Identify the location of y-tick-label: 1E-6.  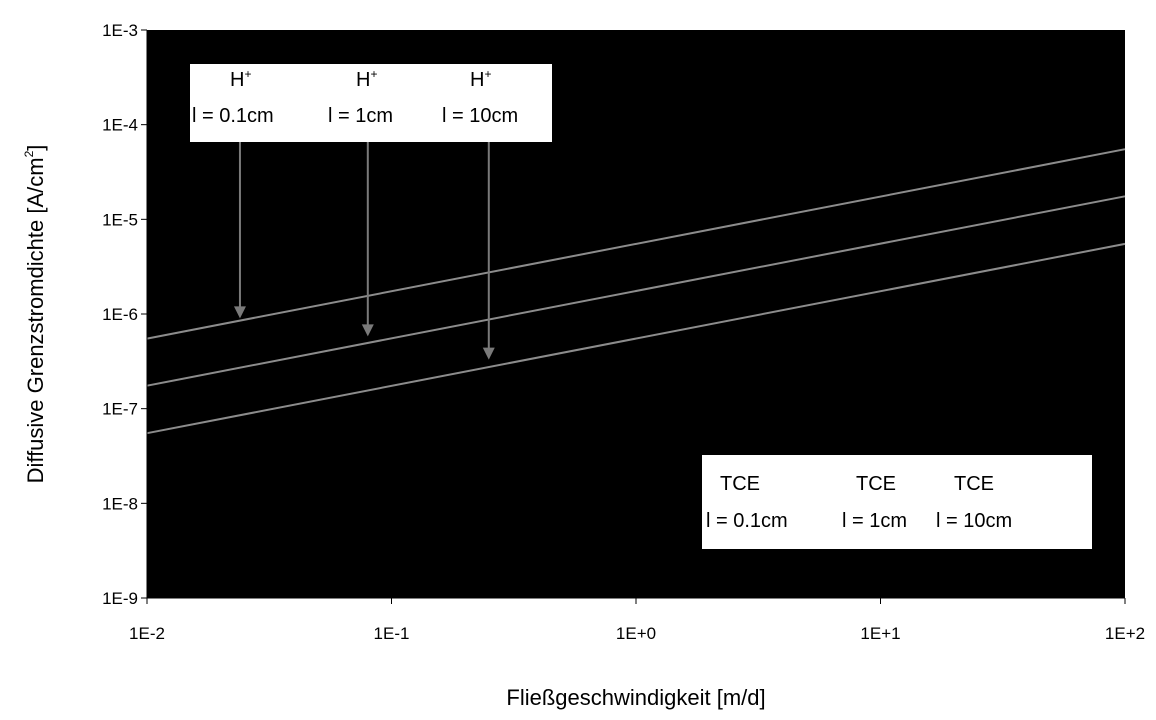
(120, 314).